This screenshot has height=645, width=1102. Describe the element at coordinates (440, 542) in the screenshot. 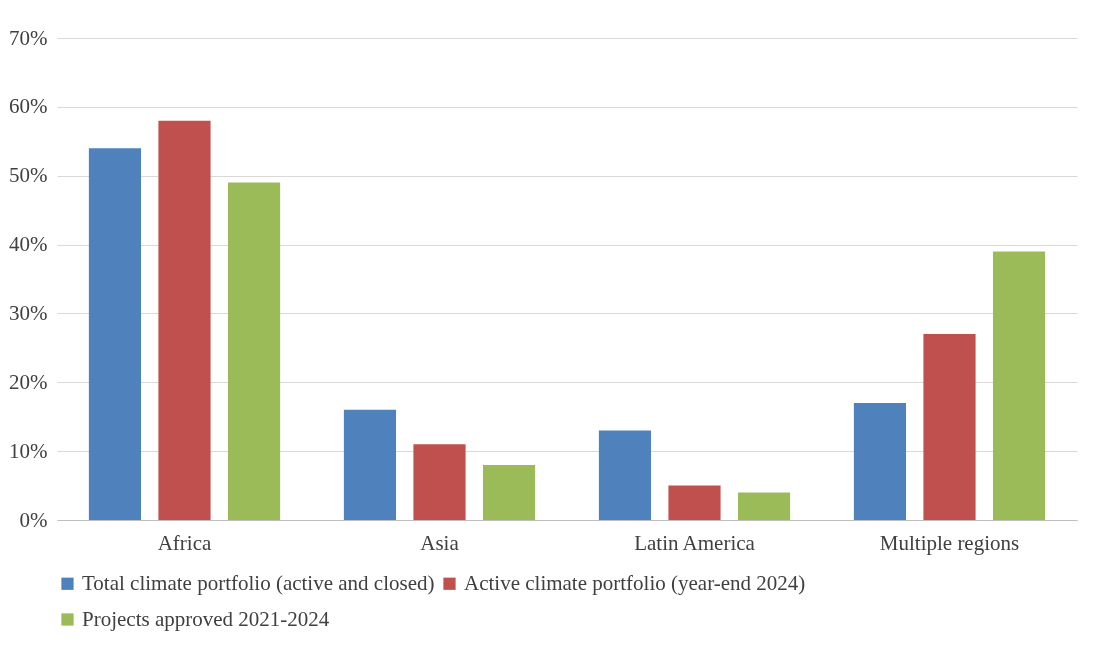

I see `x-tick-label: Asia` at that location.